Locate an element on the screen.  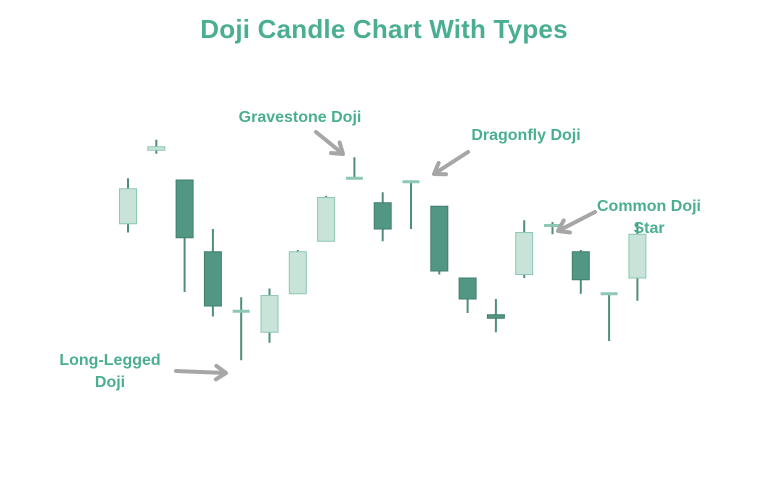
annotation-label: Gravestone Doji is located at coordinates (300, 117).